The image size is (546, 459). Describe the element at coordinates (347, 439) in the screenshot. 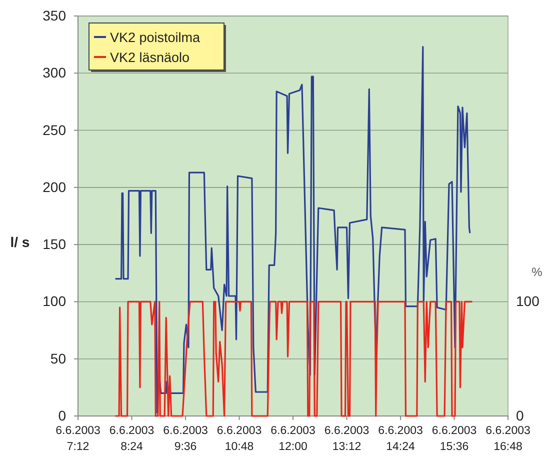

I see `x-tick-label: 6.6.2003 13:12` at that location.